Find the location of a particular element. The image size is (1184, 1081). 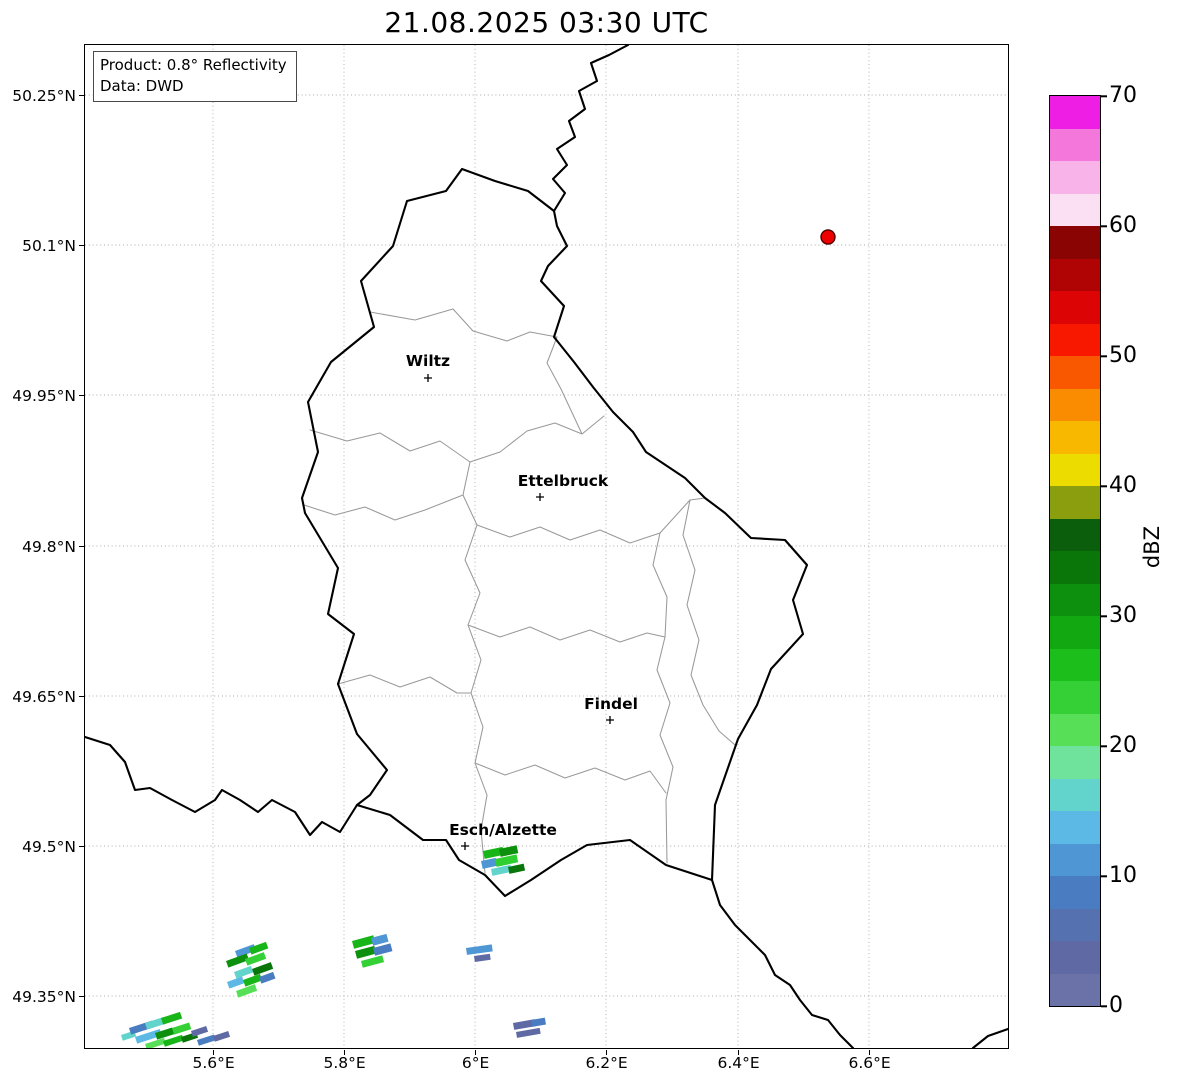

y-axis-tick-label: 49.35°N is located at coordinates (44, 996).